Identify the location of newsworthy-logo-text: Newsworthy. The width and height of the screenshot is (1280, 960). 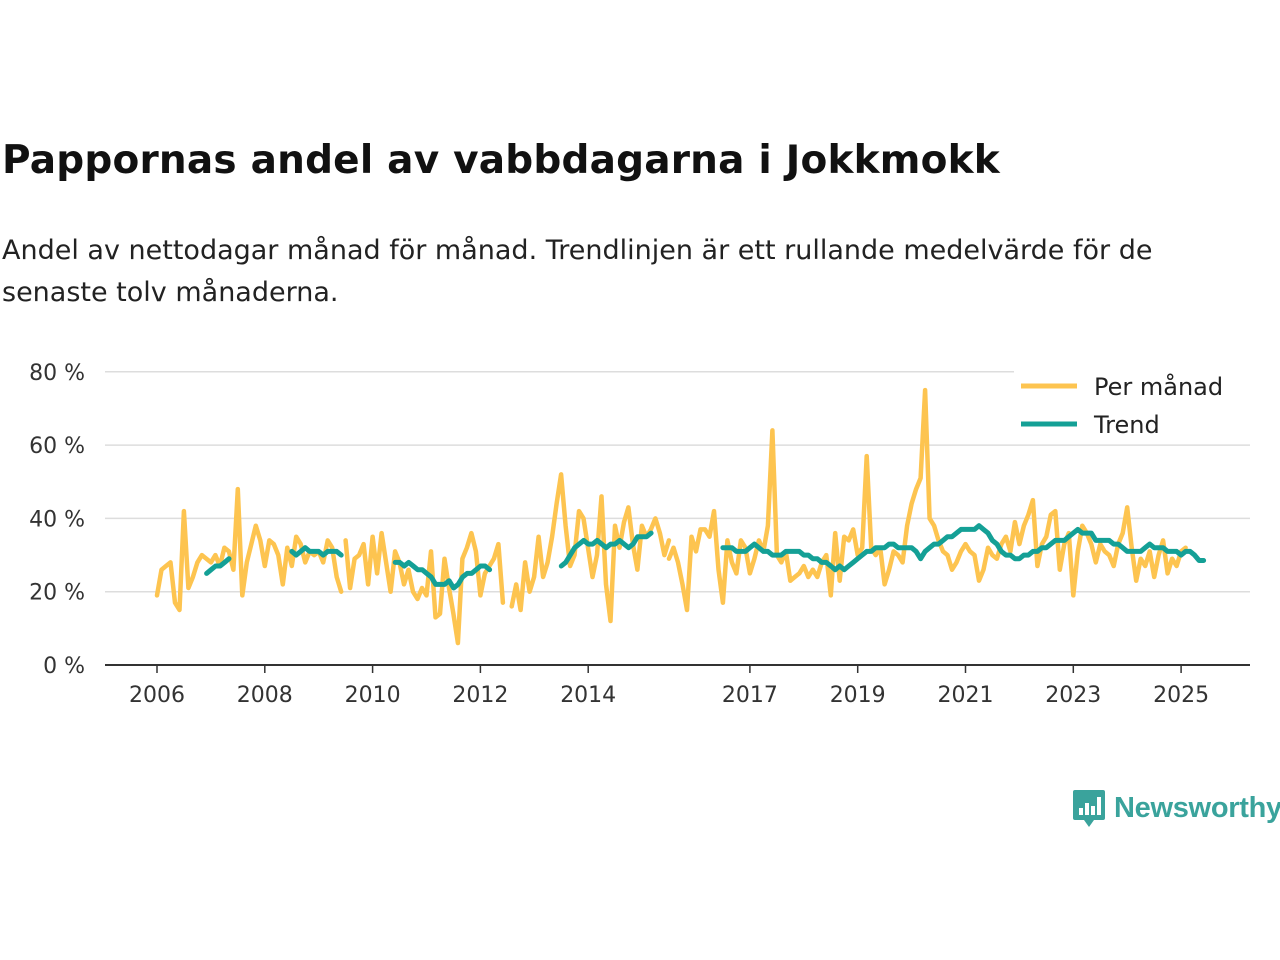
(1197, 807).